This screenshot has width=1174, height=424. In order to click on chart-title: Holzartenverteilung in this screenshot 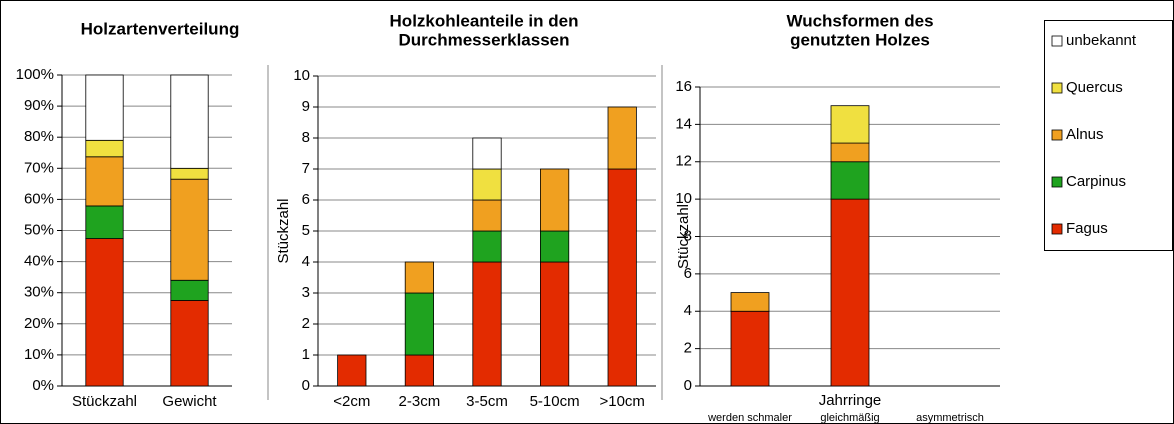, I will do `click(160, 28)`.